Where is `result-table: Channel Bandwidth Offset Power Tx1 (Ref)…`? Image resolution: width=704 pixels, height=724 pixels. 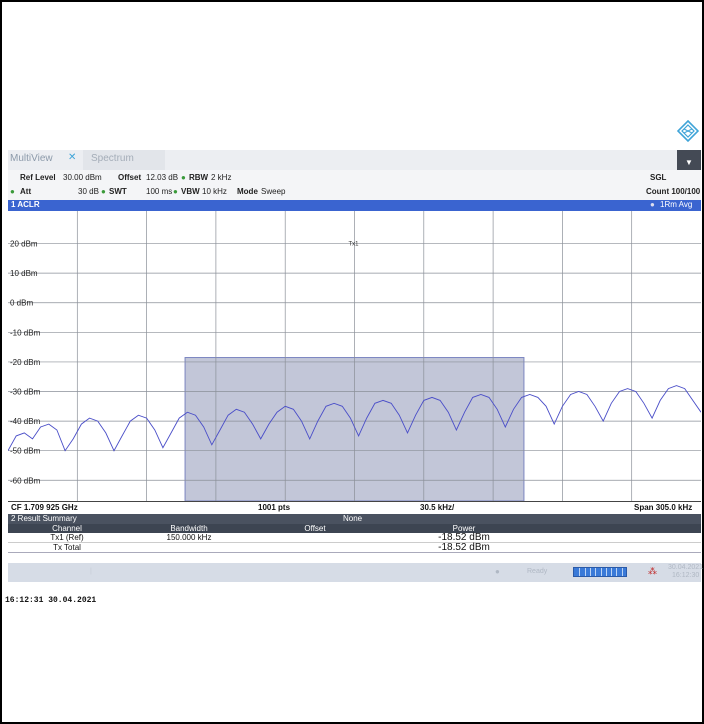 result-table: Channel Bandwidth Offset Power Tx1 (Ref)… is located at coordinates (354, 538).